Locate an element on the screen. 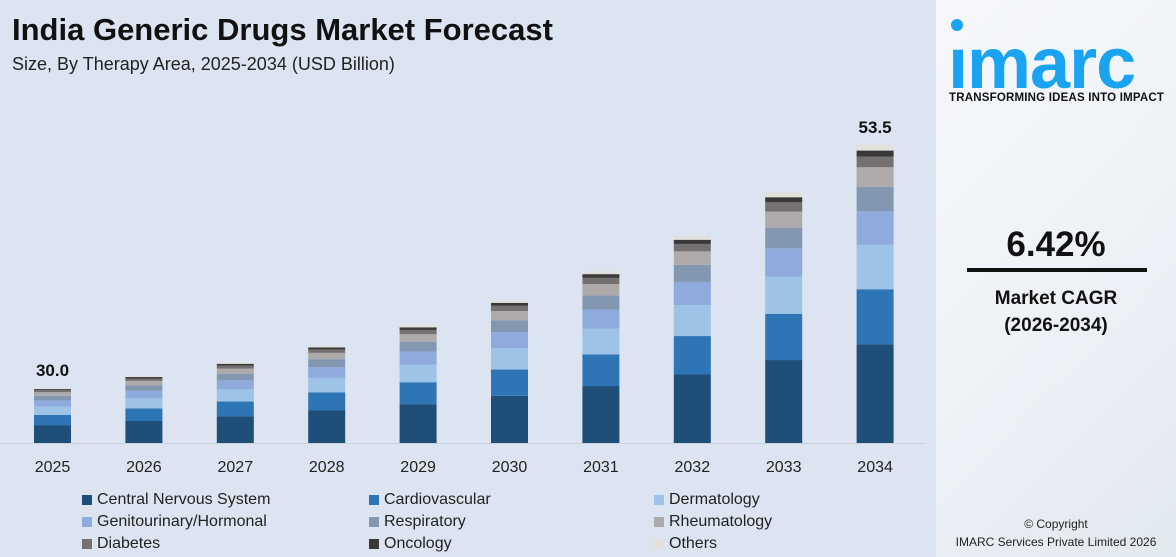 This screenshot has width=1176, height=557. imarc-logo: ımarc is located at coordinates (1042, 56).